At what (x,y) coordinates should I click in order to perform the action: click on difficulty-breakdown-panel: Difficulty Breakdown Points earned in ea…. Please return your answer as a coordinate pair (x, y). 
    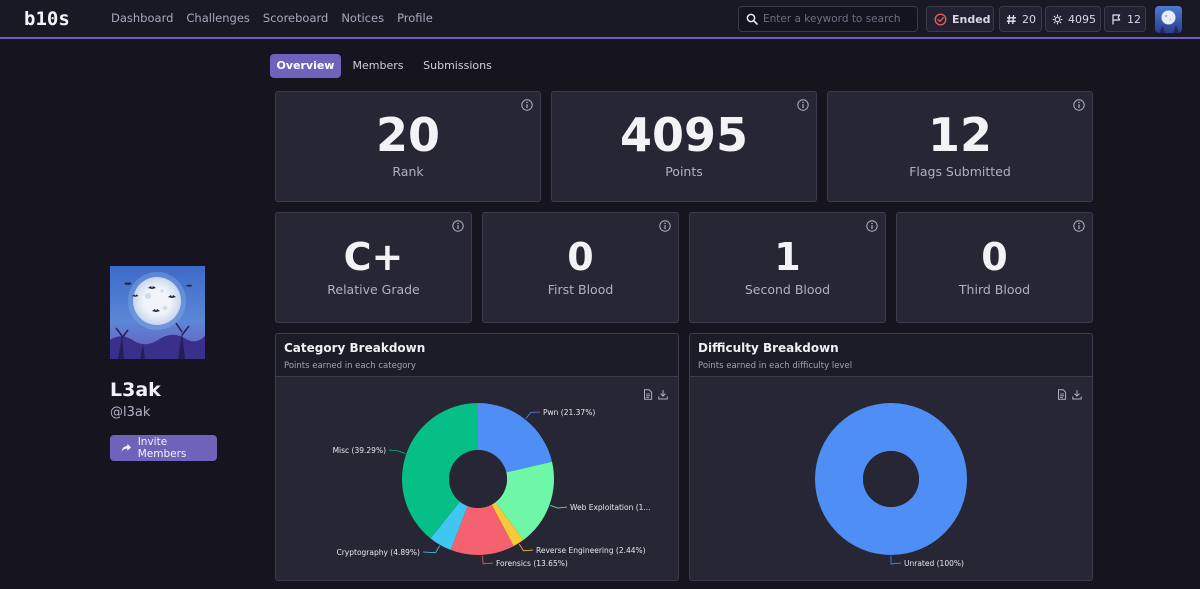
    Looking at the image, I should click on (891, 457).